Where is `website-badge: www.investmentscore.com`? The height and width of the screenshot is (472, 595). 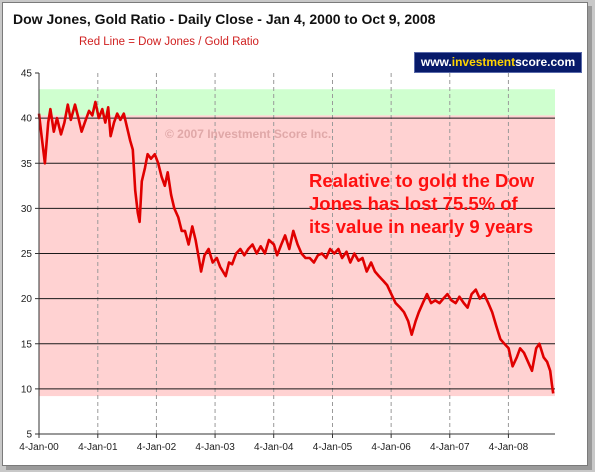
website-badge: www.investmentscore.com is located at coordinates (498, 62).